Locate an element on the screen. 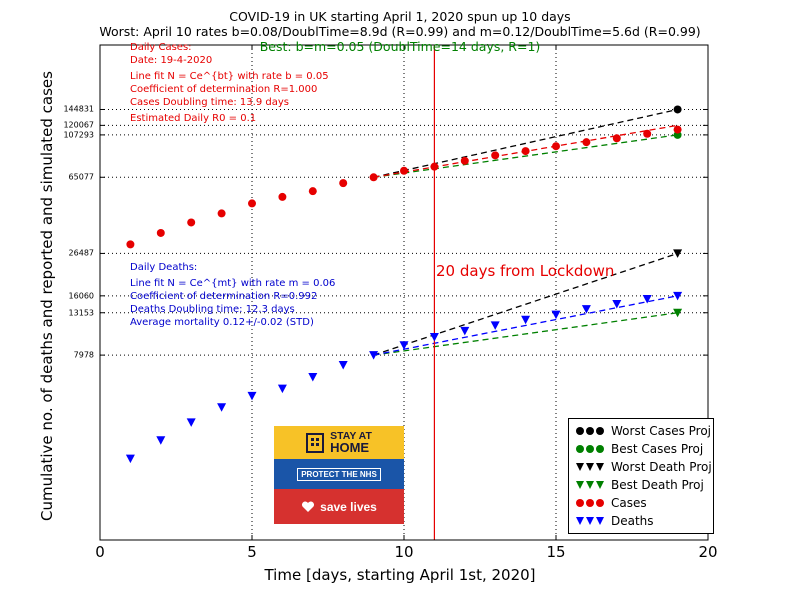 The height and width of the screenshot is (600, 800). legend-item-worst-death: Worst Death Proj is located at coordinates (640, 467).